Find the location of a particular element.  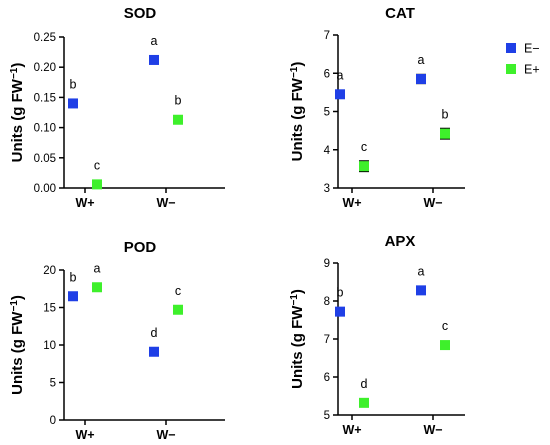

y-tick-label: 0.20 is located at coordinates (45, 68).